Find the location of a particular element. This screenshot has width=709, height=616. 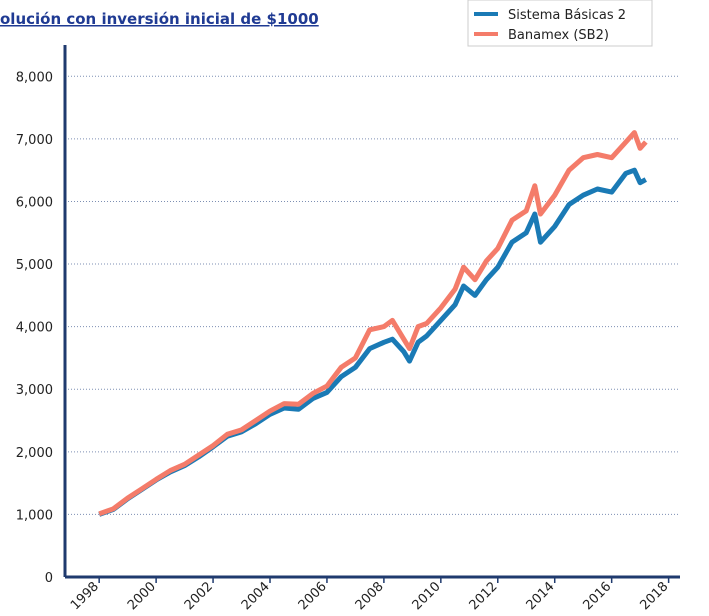

x-tick-label: 2014 is located at coordinates (541, 596).